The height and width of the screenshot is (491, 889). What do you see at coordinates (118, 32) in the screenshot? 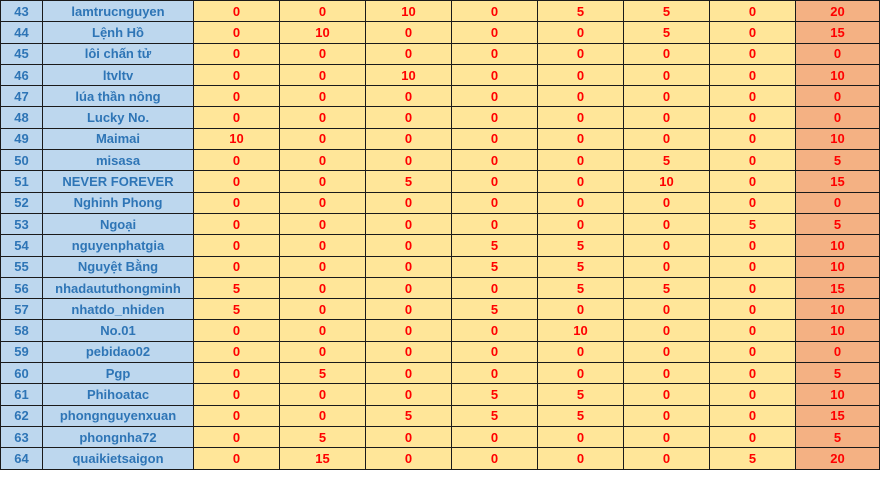
I see `player-name-cell: Lệnh Hồ` at bounding box center [118, 32].